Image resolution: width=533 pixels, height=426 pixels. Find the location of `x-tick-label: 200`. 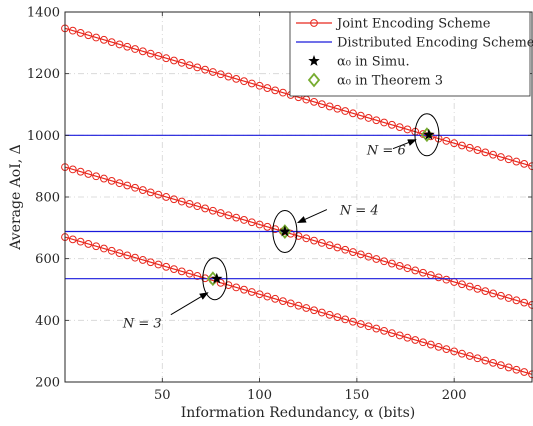

x-tick-label: 200 is located at coordinates (454, 395).